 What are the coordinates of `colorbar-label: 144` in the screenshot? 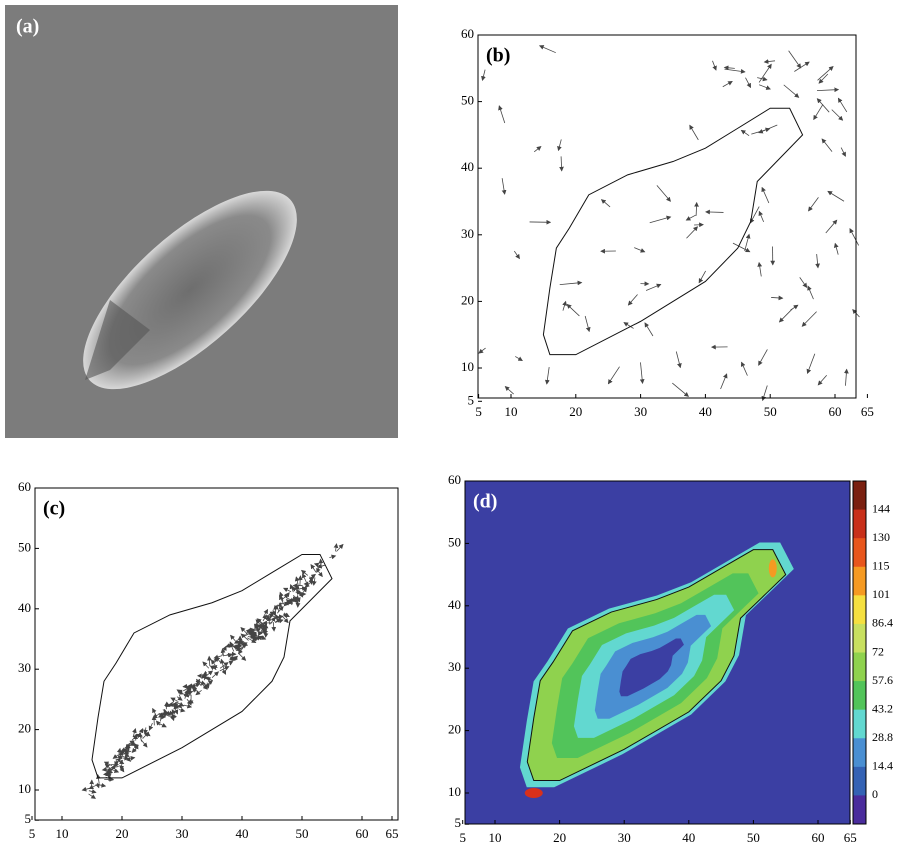 It's located at (881, 508).